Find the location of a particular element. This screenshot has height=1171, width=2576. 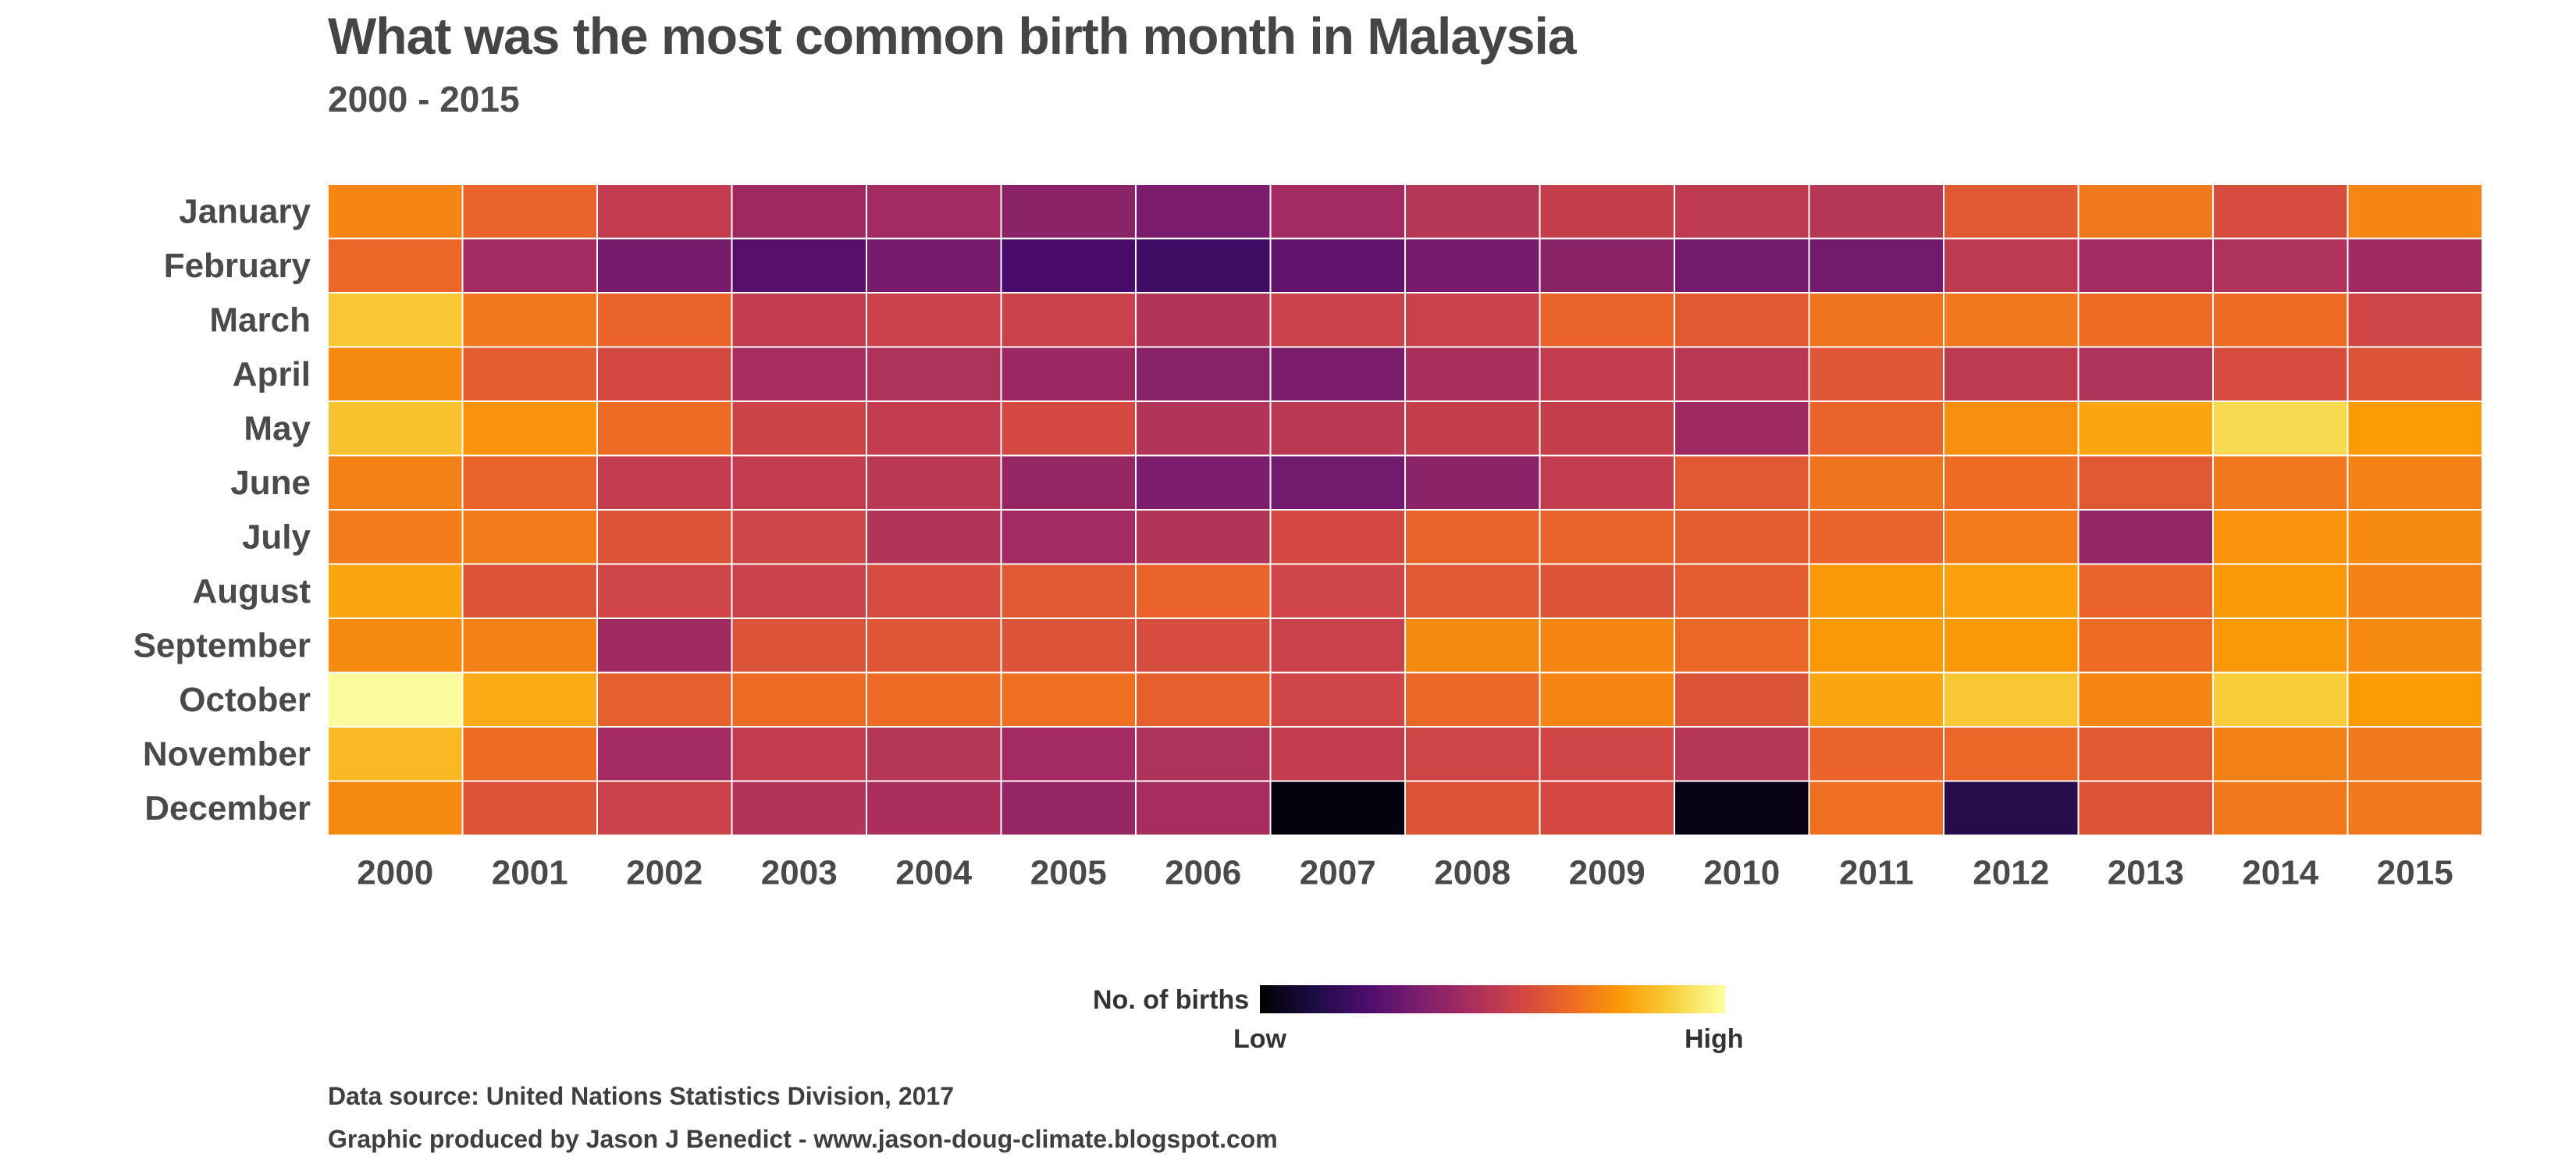

month-tick-label: January is located at coordinates (245, 211).